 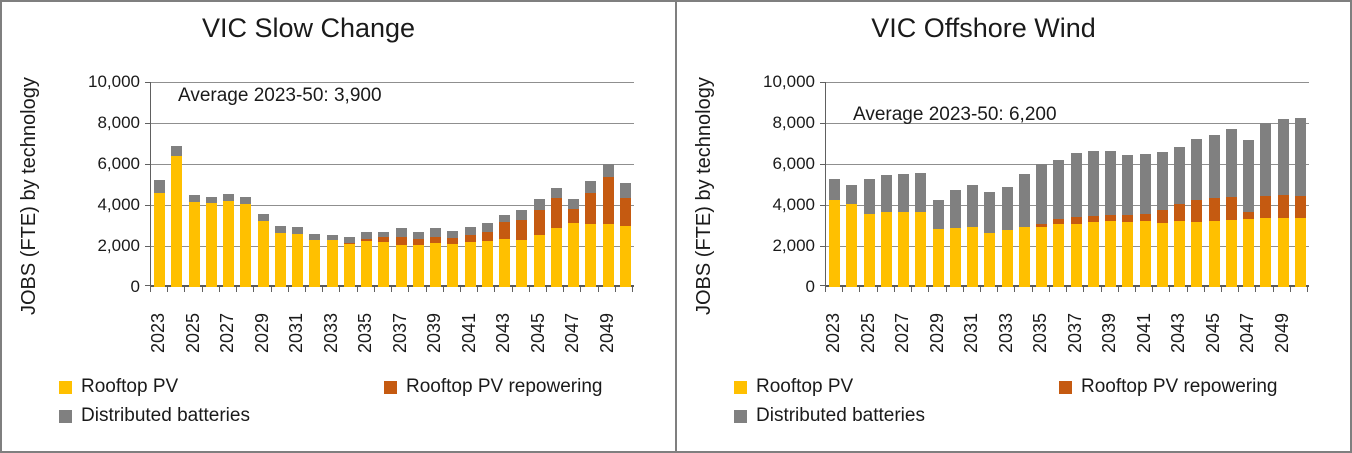 I want to click on bar-2048, so click(x=591, y=234).